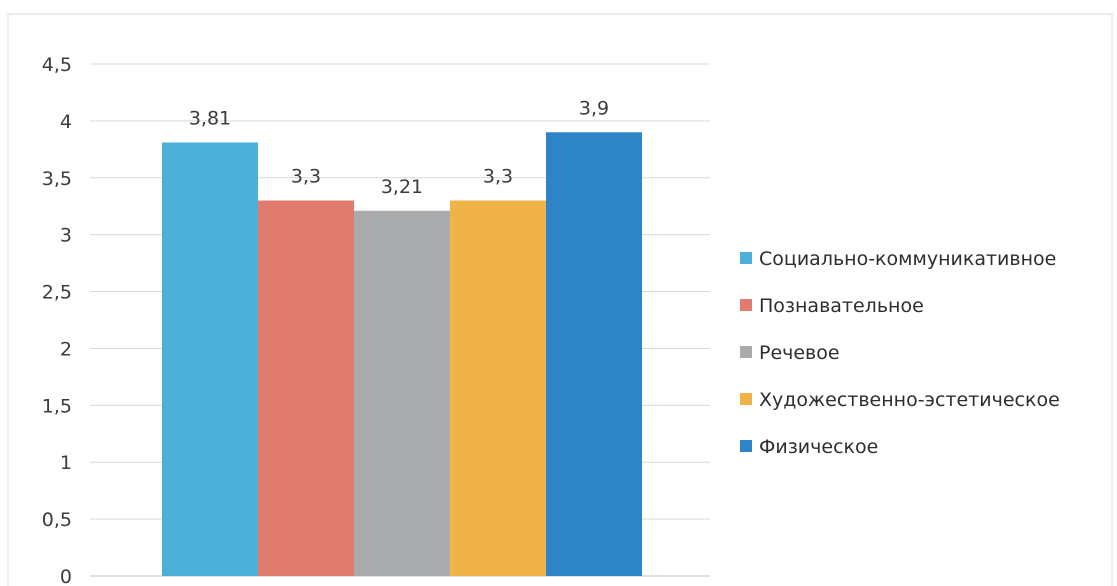 This screenshot has height=586, width=1117. Describe the element at coordinates (594, 108) in the screenshot. I see `data-label: 3,9` at that location.